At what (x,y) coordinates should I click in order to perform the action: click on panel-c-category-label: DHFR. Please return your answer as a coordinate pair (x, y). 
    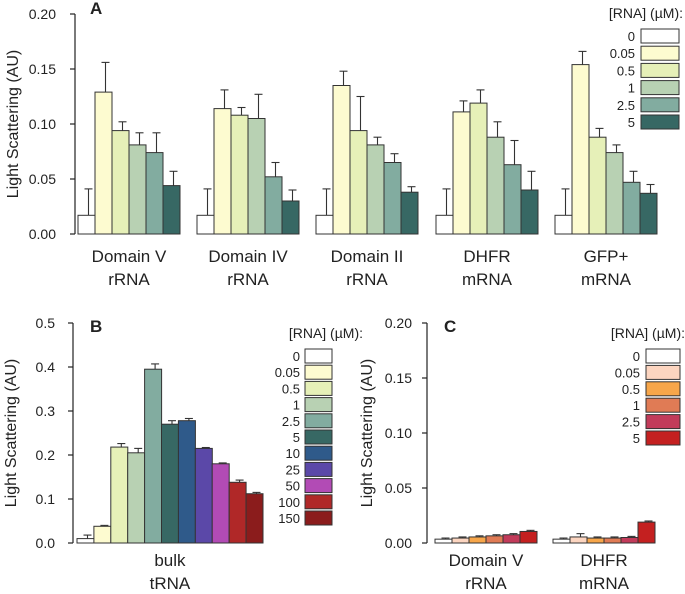
    Looking at the image, I should click on (603, 560).